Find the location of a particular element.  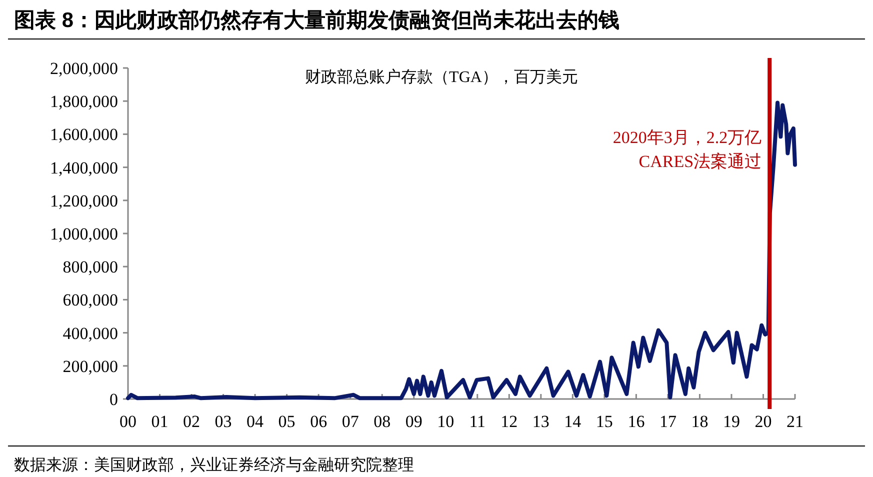

chart-title: 图表 8：因此财政部仍然存有大量前期发债融资但尚未花出去的钱 is located at coordinates (317, 20).